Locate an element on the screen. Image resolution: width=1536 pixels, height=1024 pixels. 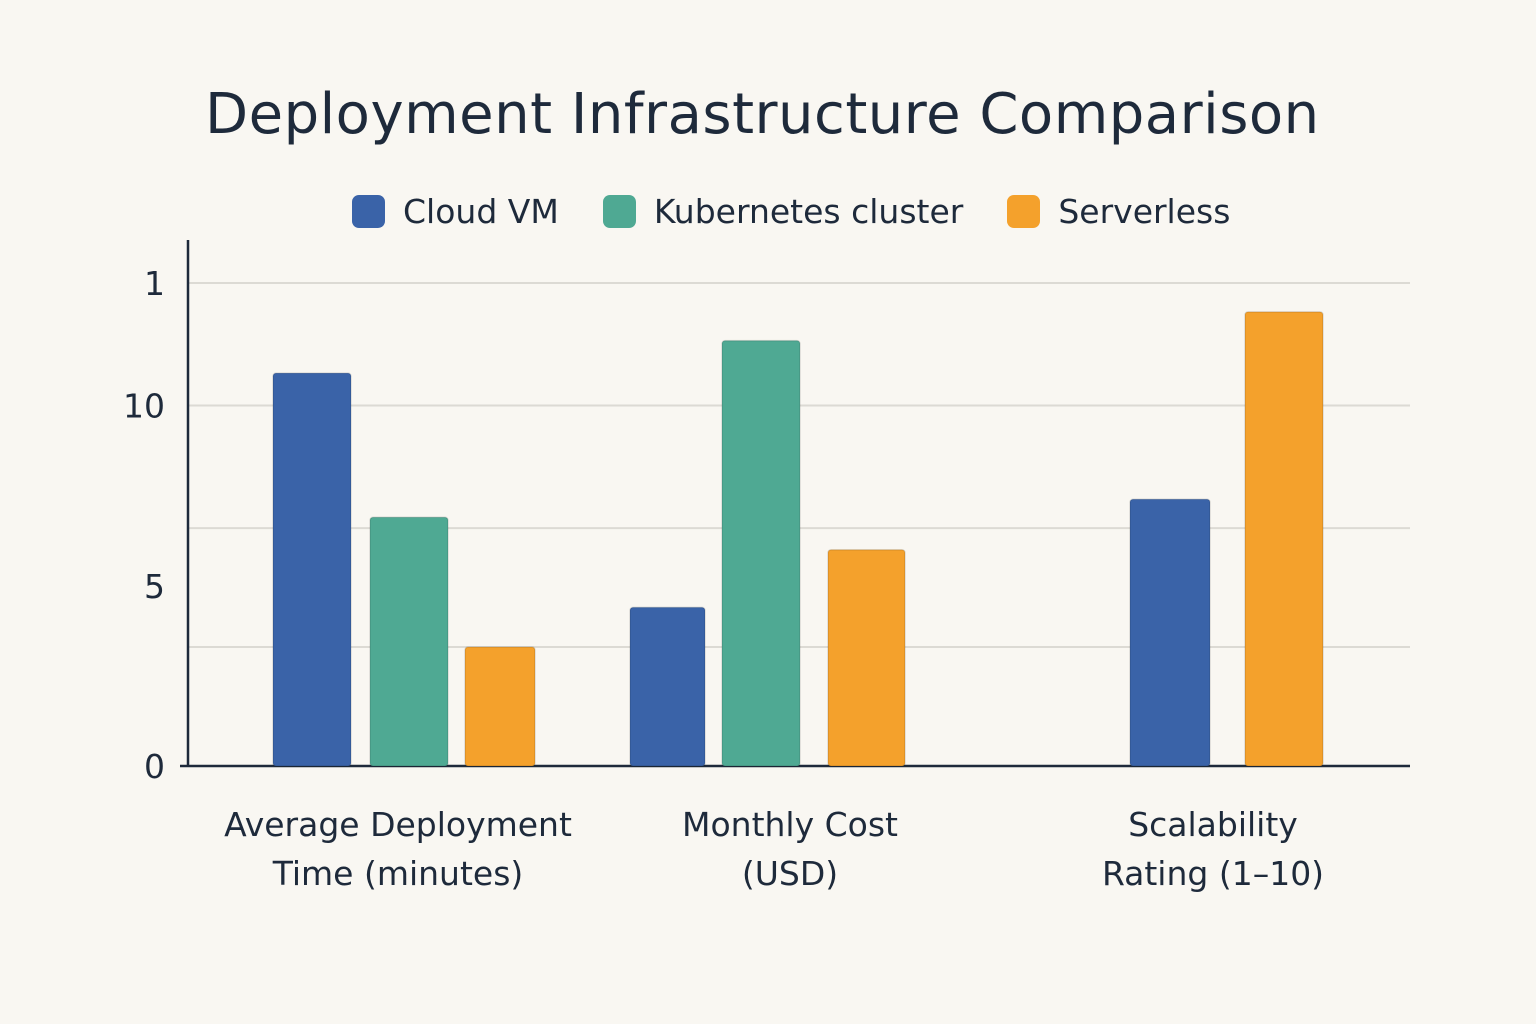
legend: Cloud VM Kubernetes cluster Serverless is located at coordinates (791, 211).